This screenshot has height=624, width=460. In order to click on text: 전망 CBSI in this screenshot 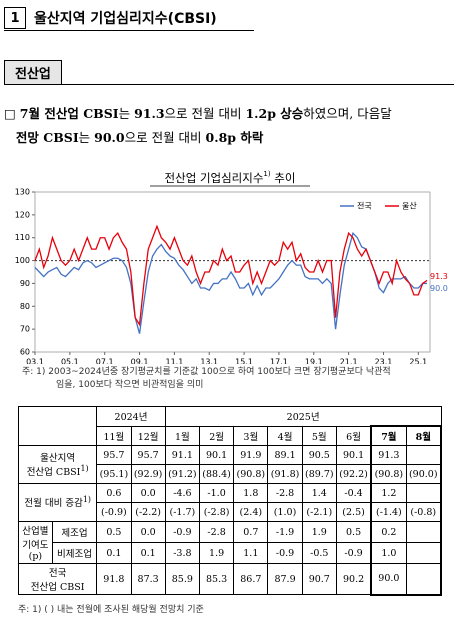, I will do `click(47, 137)`.